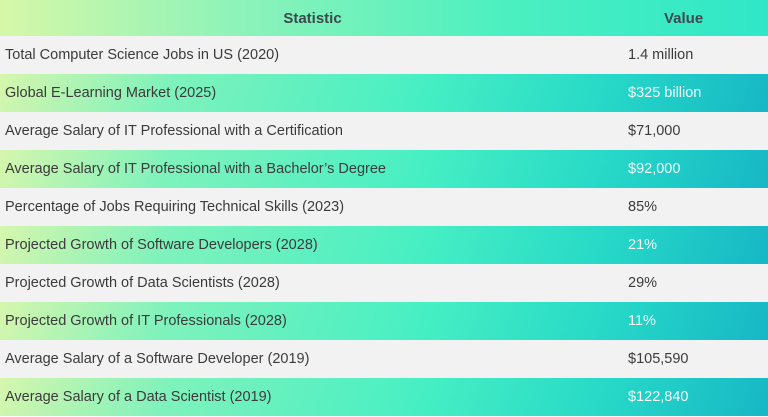 This screenshot has height=417, width=768. I want to click on value-cell: 29%, so click(643, 283).